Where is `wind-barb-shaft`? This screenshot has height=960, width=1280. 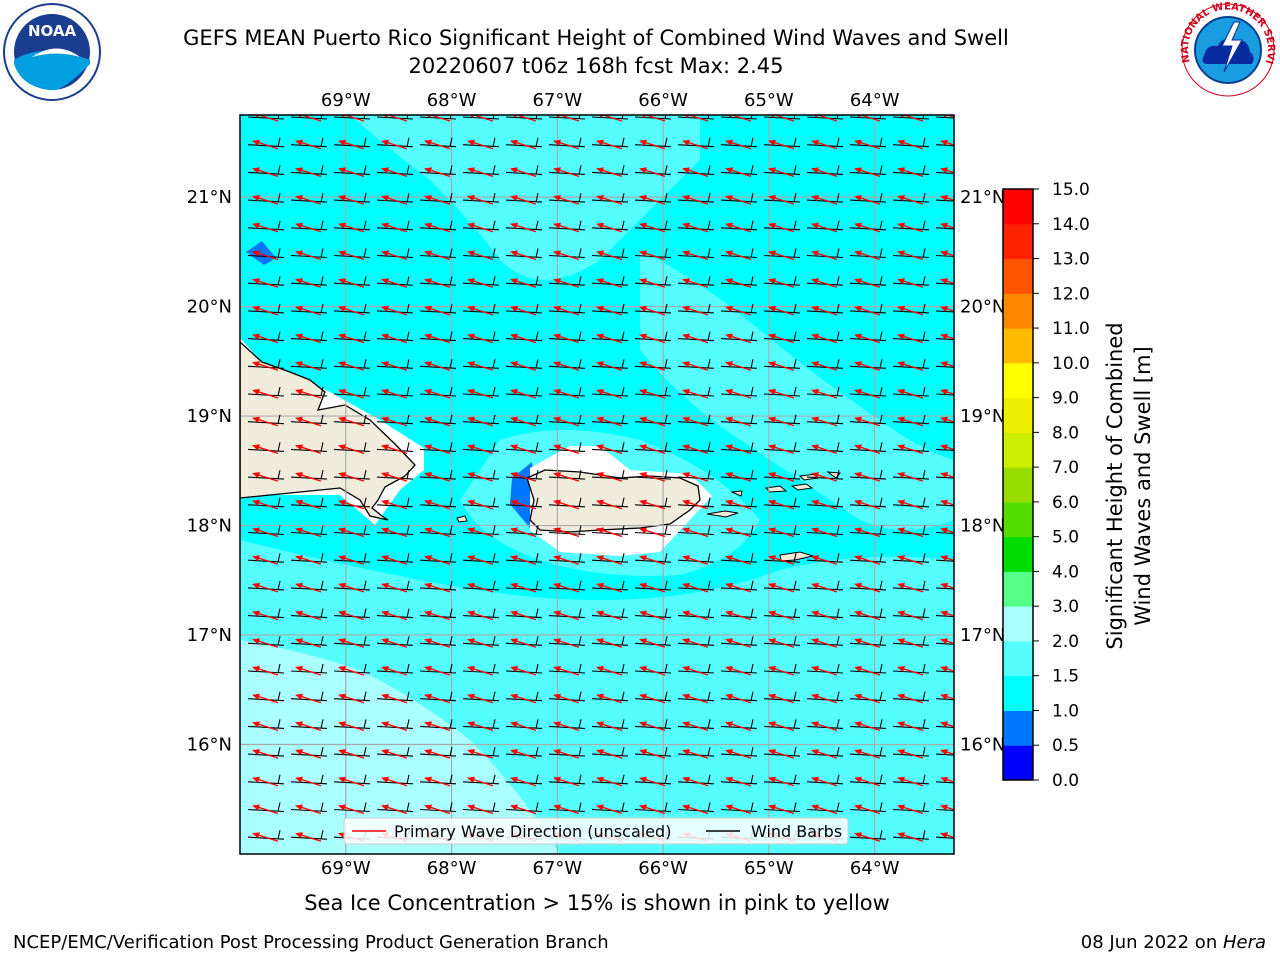
wind-barb-shaft is located at coordinates (944, 477).